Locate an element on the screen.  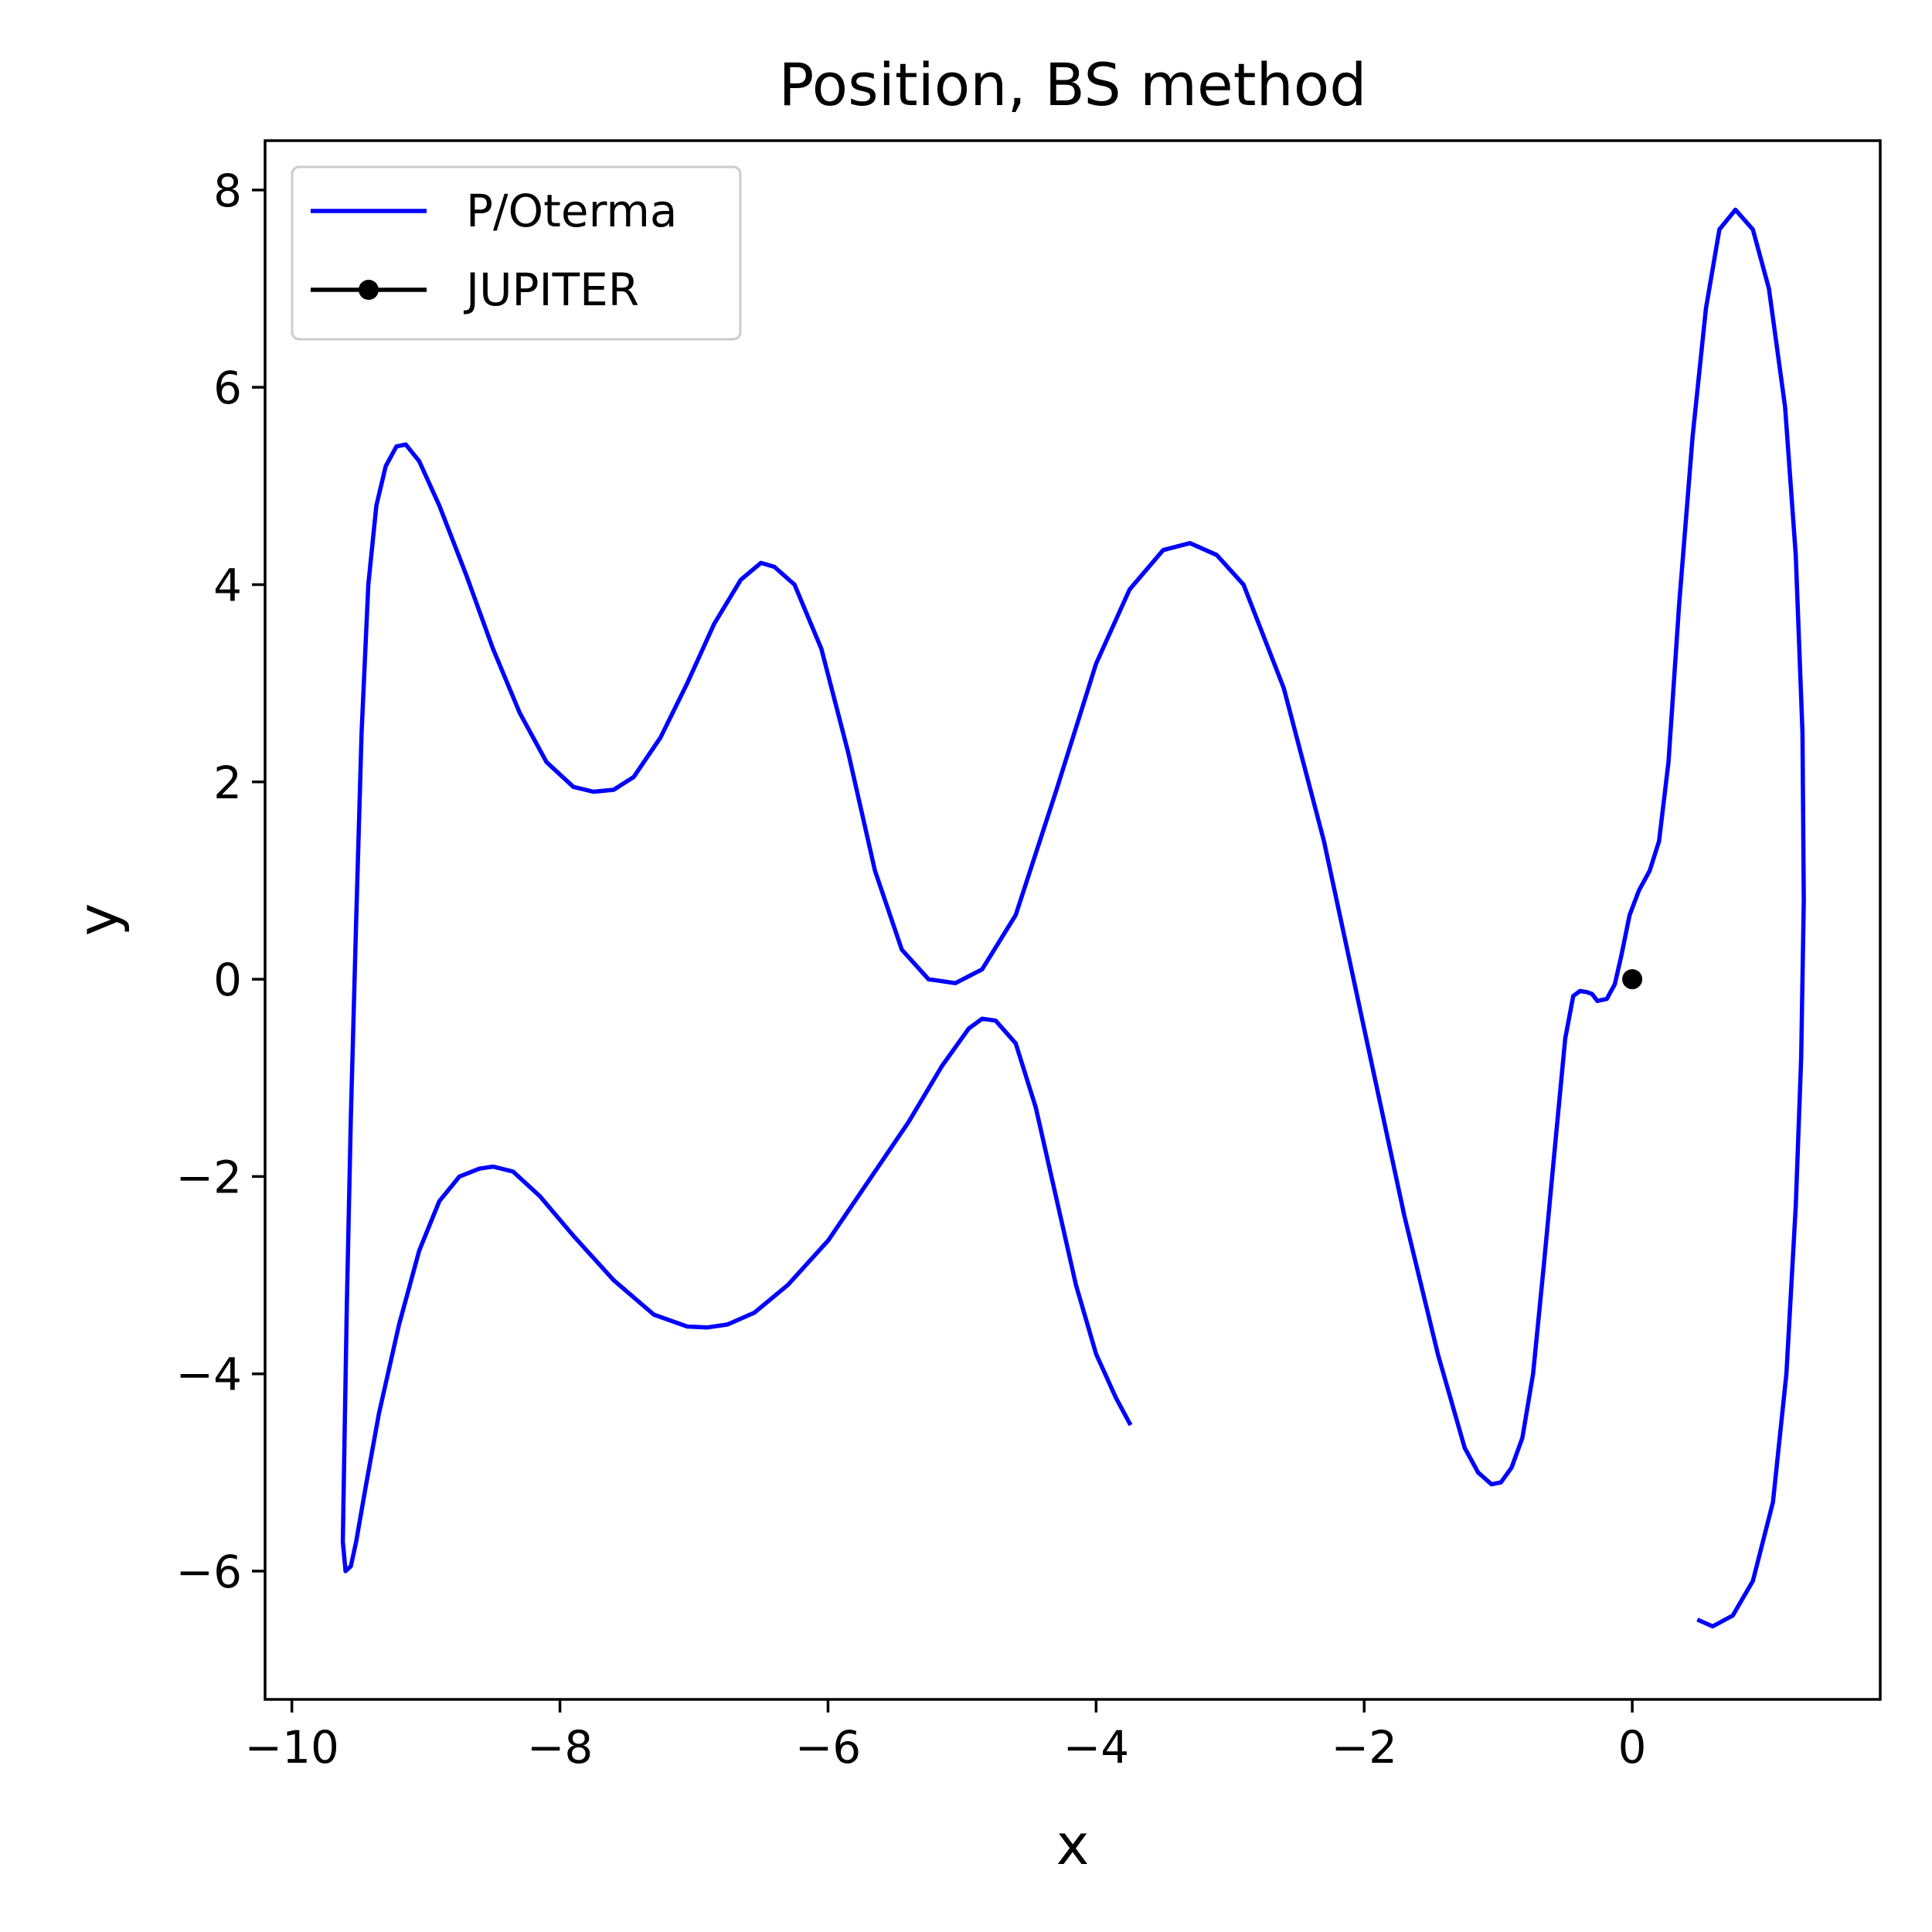
y-tick-label: 2 is located at coordinates (228, 783).